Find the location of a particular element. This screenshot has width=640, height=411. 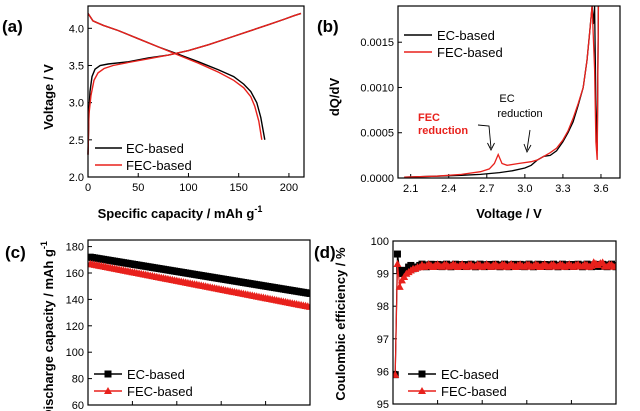

annotation-ec-reduction: EC reduction is located at coordinates (520, 123).